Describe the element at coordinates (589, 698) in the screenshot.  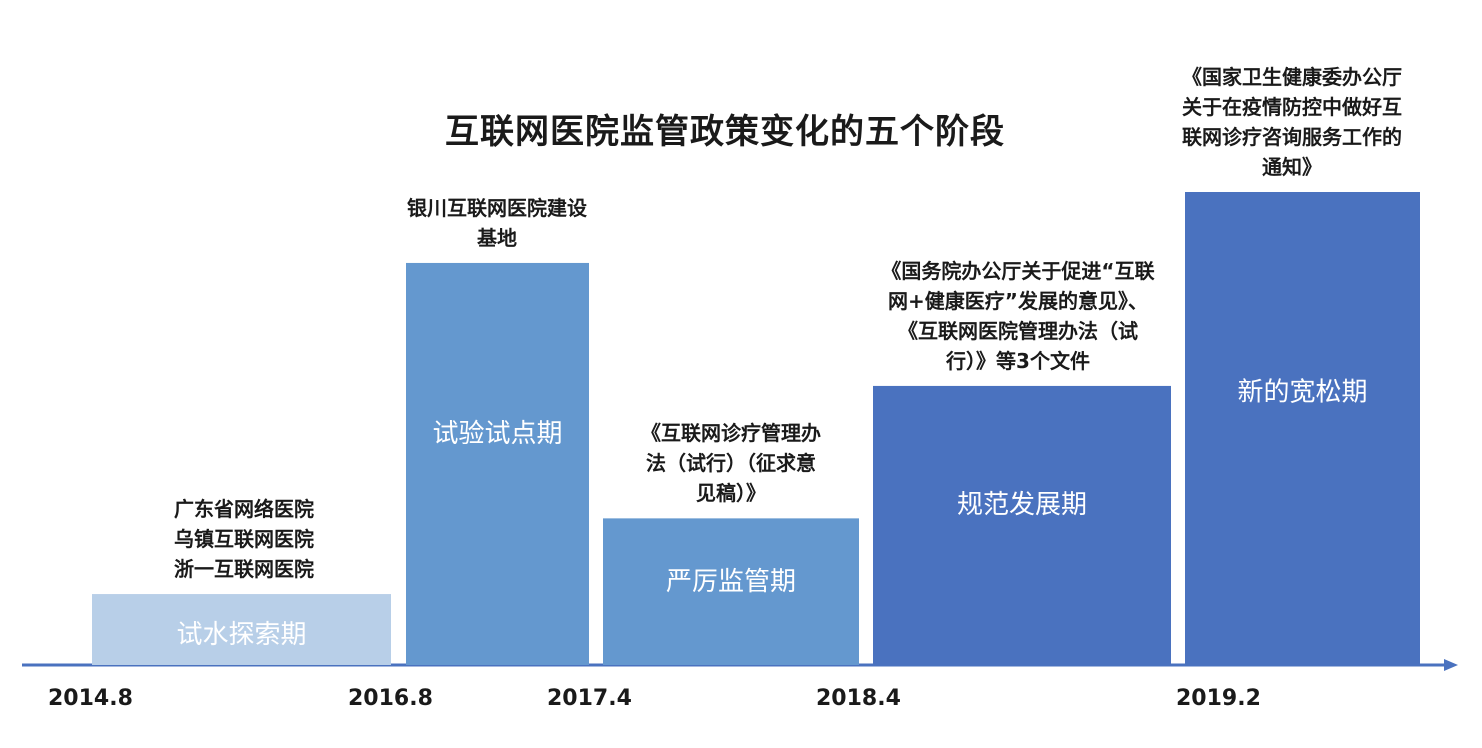
I see `x-tick-label: 2017.4` at that location.